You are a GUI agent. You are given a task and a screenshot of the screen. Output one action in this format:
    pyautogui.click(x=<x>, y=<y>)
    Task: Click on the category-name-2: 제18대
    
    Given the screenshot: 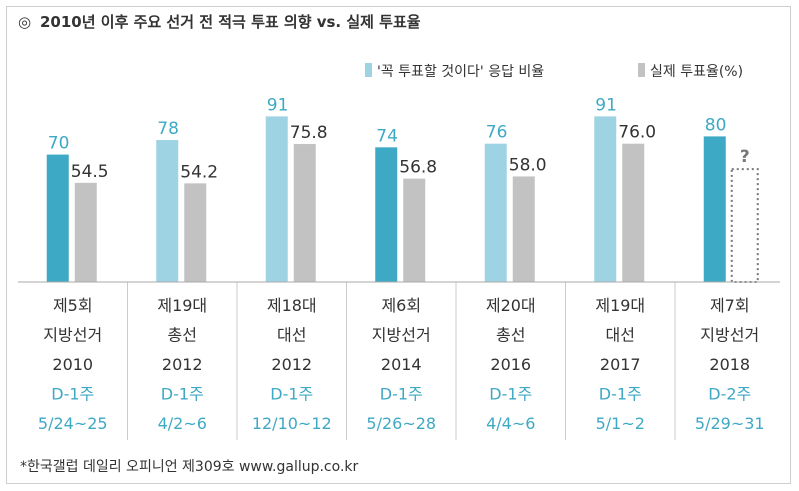 What is the action you would take?
    pyautogui.click(x=292, y=305)
    